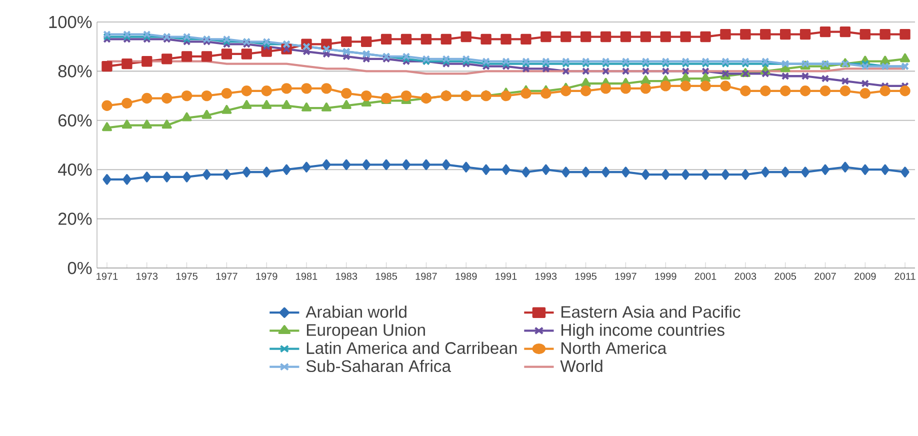 This screenshot has width=918, height=436. Describe the element at coordinates (307, 276) in the screenshot. I see `x-tick-label: 1981` at that location.